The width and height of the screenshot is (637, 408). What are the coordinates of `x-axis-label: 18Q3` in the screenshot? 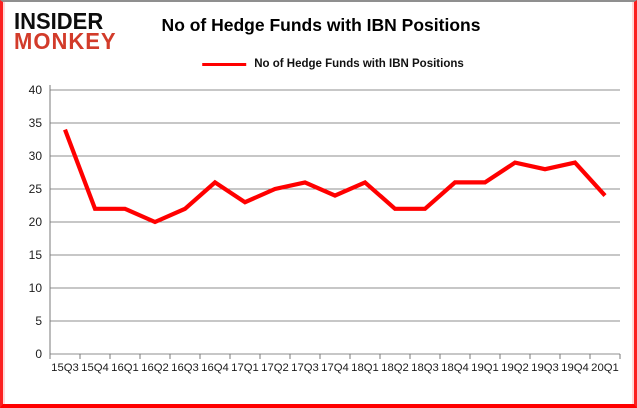 It's located at (425, 368).